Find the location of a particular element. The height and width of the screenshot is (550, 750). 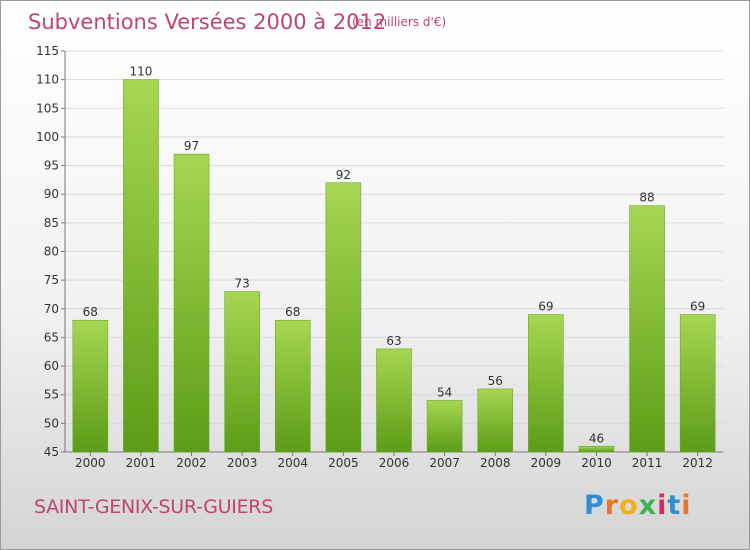

y-tick-label: 80 is located at coordinates (51, 252).